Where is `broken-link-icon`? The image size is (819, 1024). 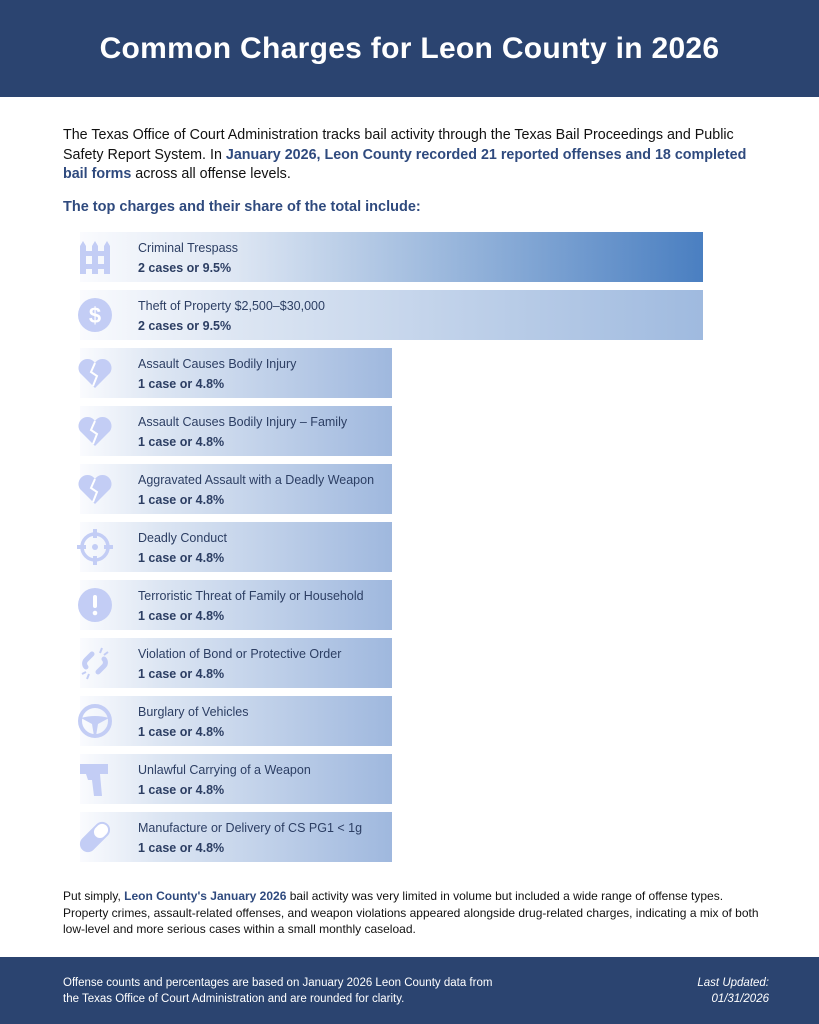 broken-link-icon is located at coordinates (95, 663).